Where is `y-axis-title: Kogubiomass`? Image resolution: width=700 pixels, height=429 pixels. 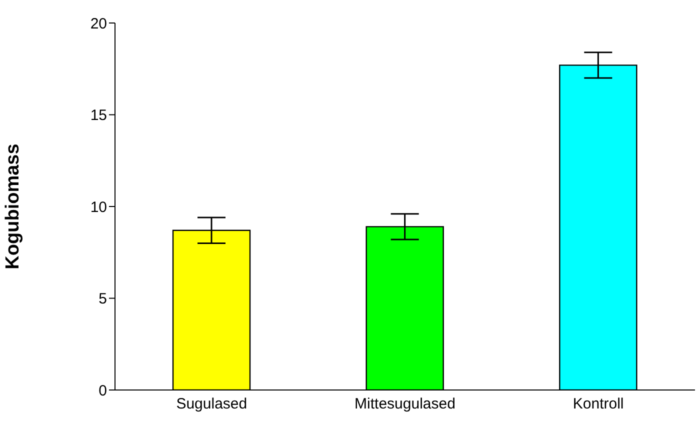 y-axis-title: Kogubiomass is located at coordinates (13, 207).